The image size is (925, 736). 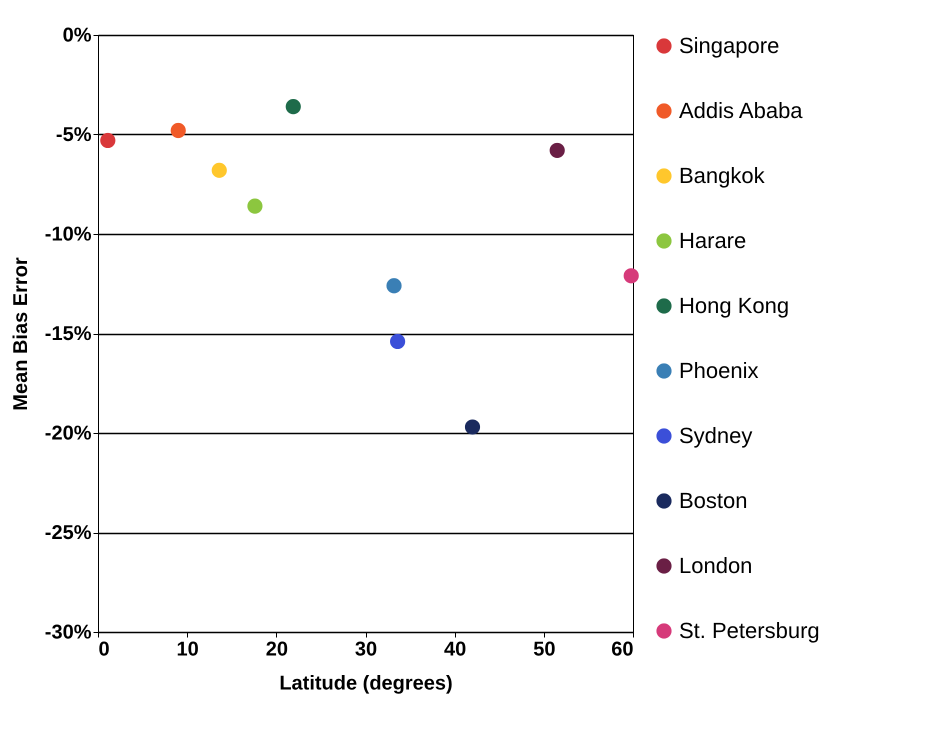 What do you see at coordinates (741, 110) in the screenshot?
I see `legend-label: Addis Ababa` at bounding box center [741, 110].